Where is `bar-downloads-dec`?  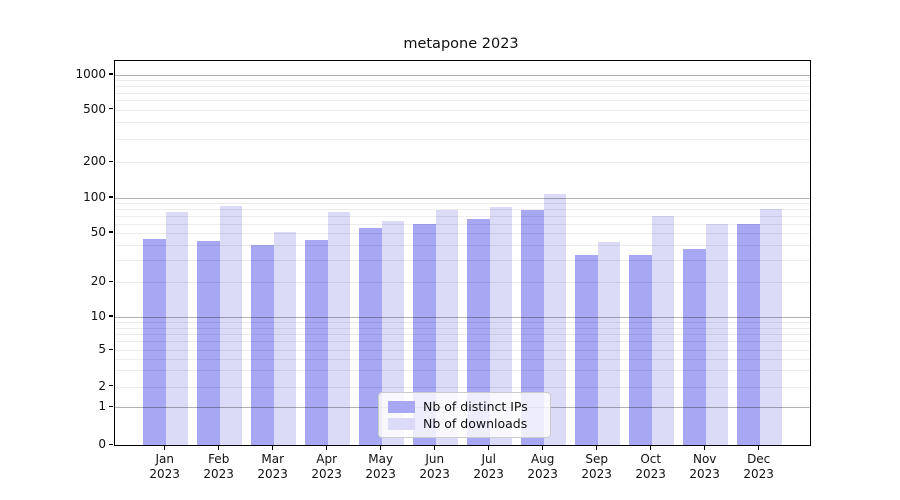
bar-downloads-dec is located at coordinates (771, 327).